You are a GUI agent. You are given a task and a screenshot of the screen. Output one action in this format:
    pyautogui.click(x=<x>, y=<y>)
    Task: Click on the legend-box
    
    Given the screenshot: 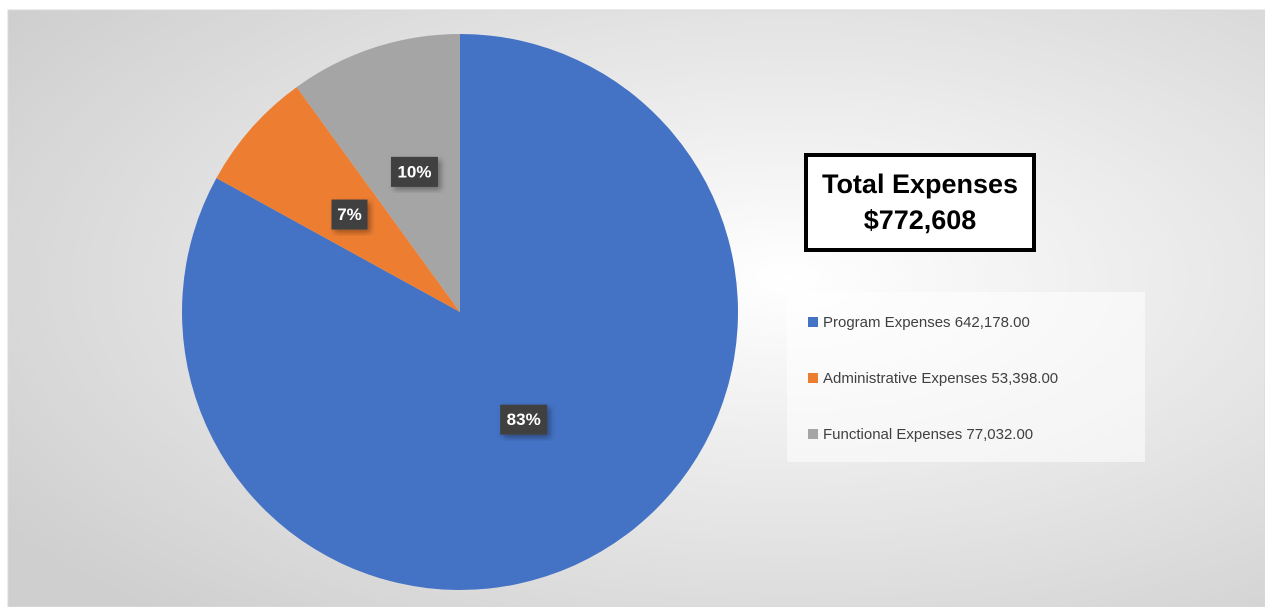 What is the action you would take?
    pyautogui.click(x=966, y=377)
    